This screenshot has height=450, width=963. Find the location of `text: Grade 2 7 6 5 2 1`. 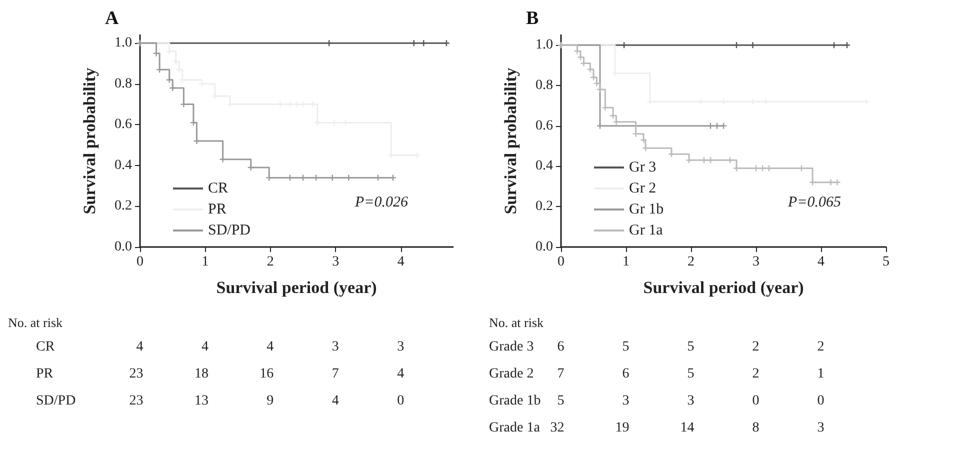

text: Grade 2 7 6 5 2 1 is located at coordinates (656, 374).